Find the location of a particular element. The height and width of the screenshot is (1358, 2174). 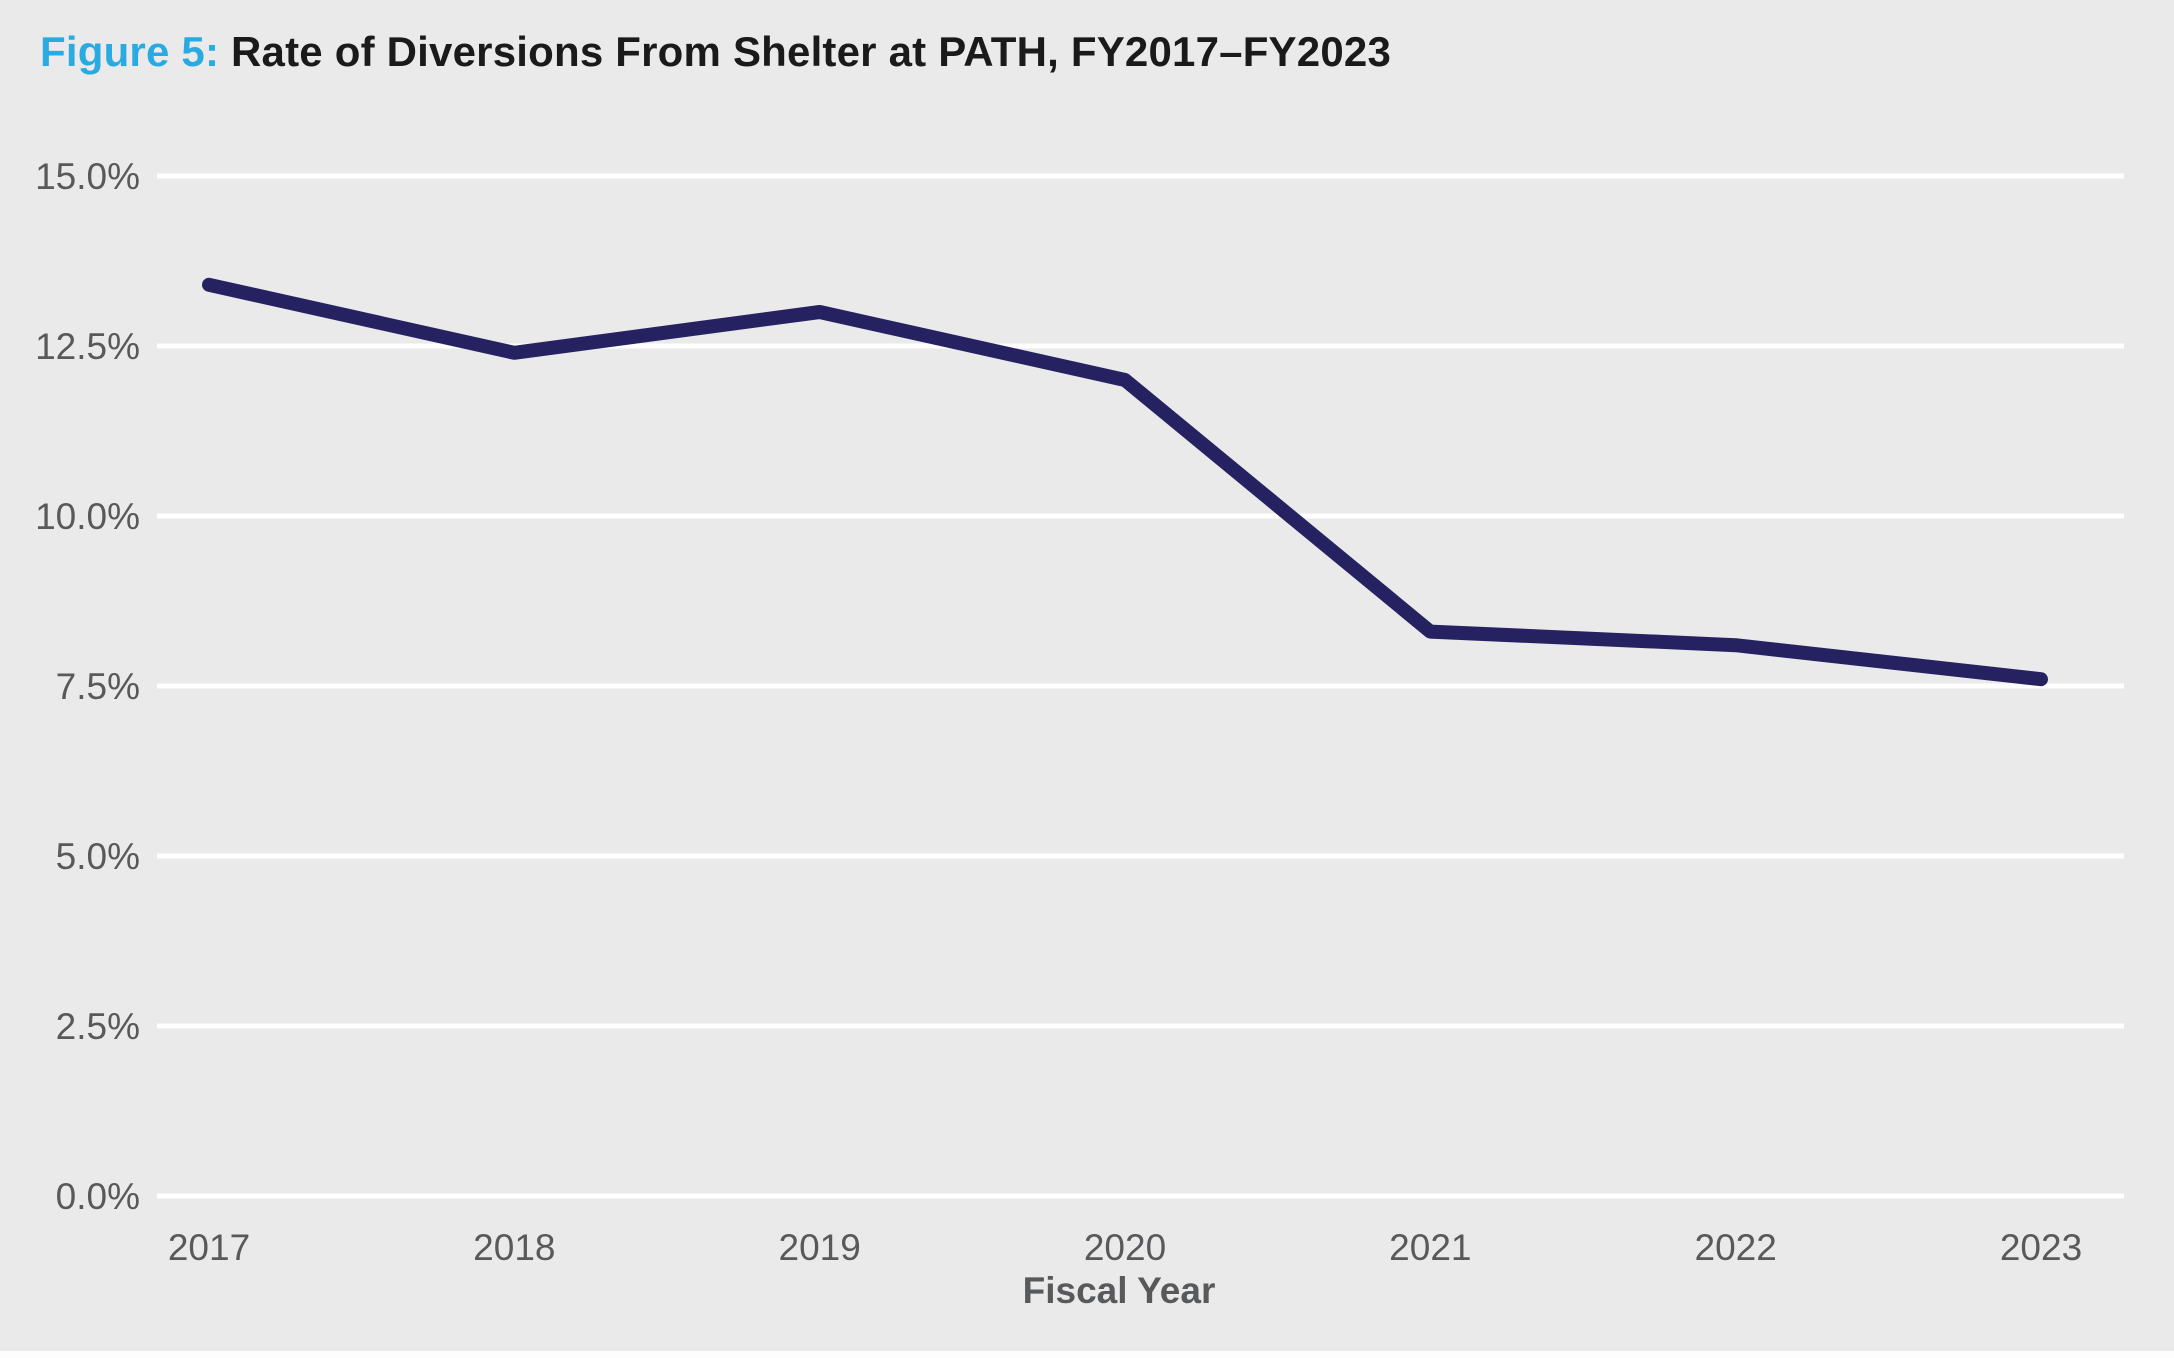

y-tick-label: 10.0% is located at coordinates (87, 516).